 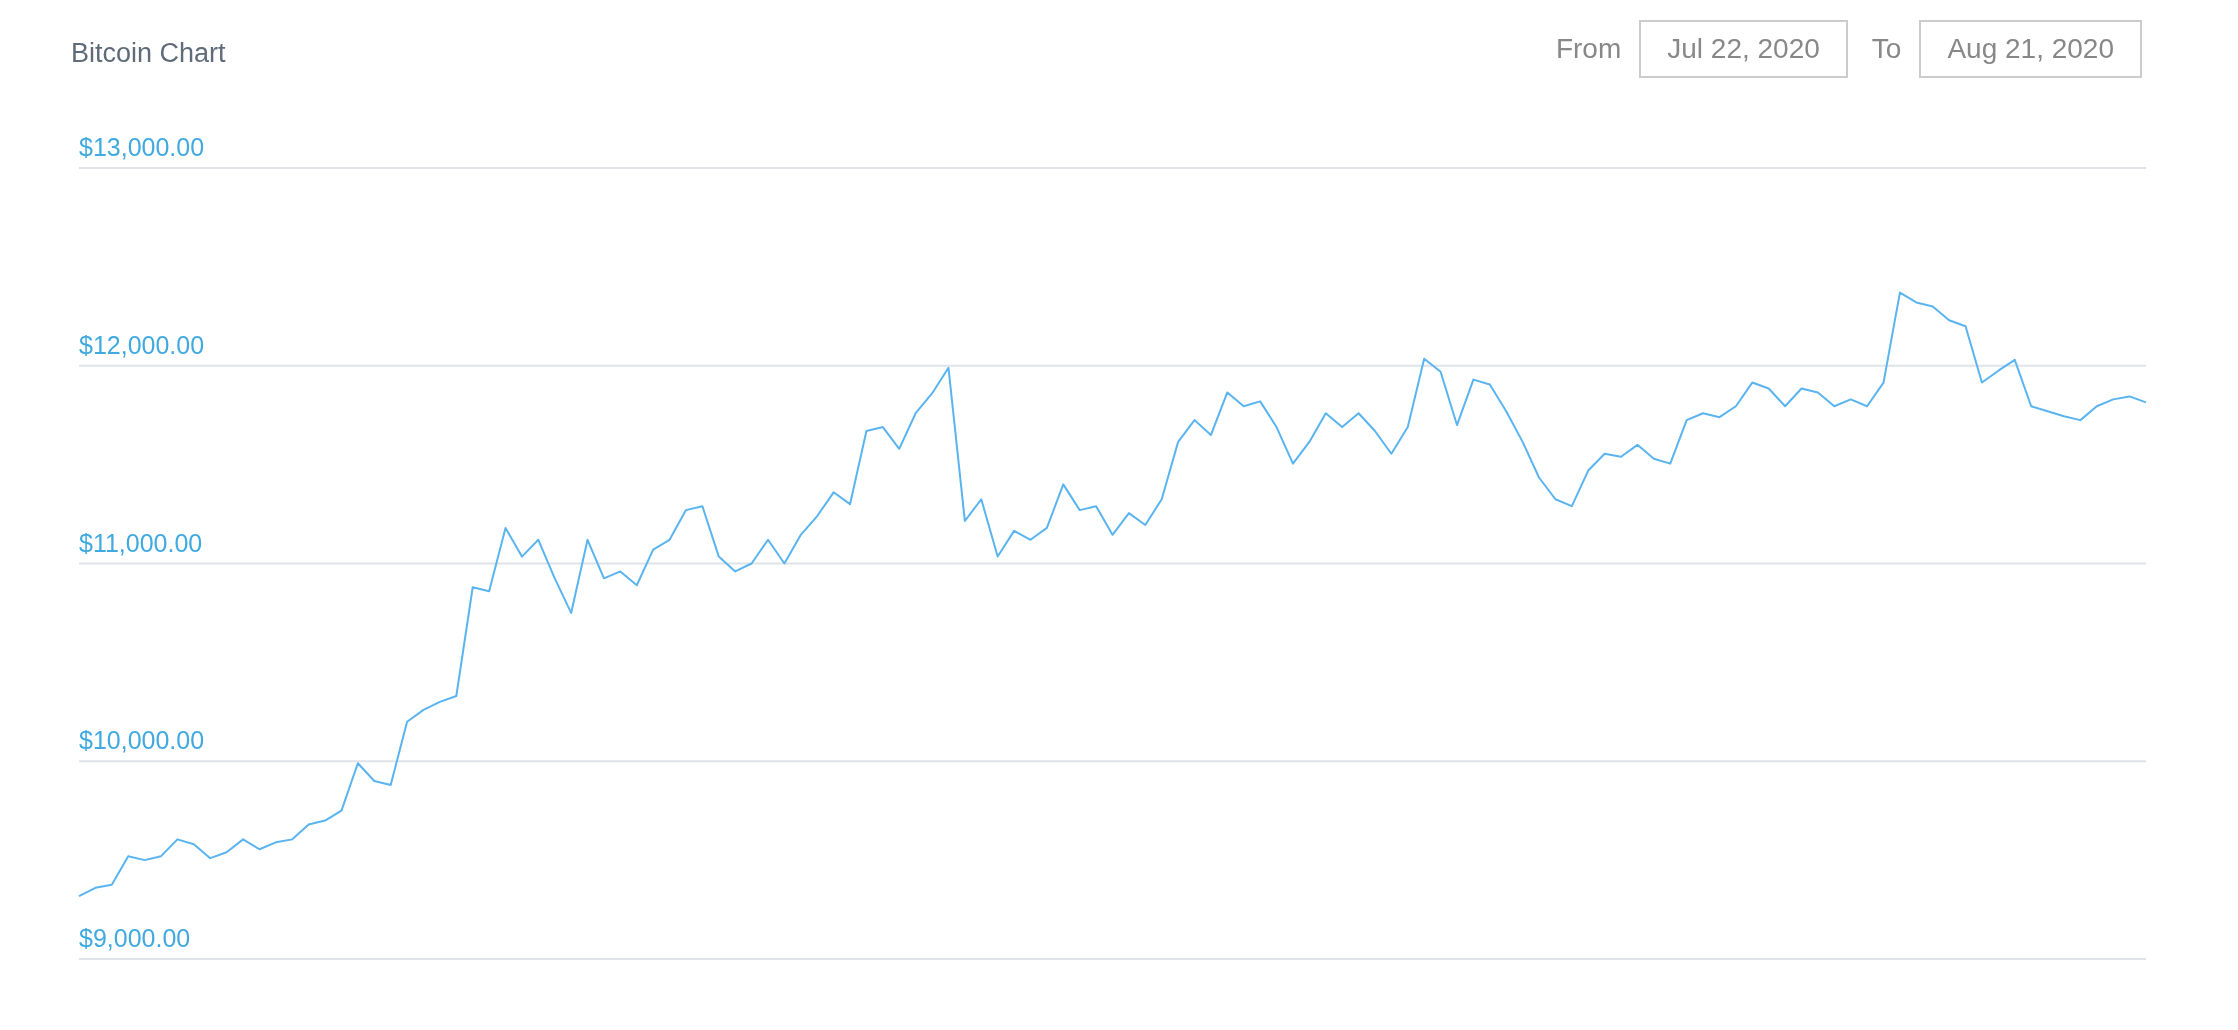 I want to click on text: Jul 22, 2020, so click(x=1743, y=49).